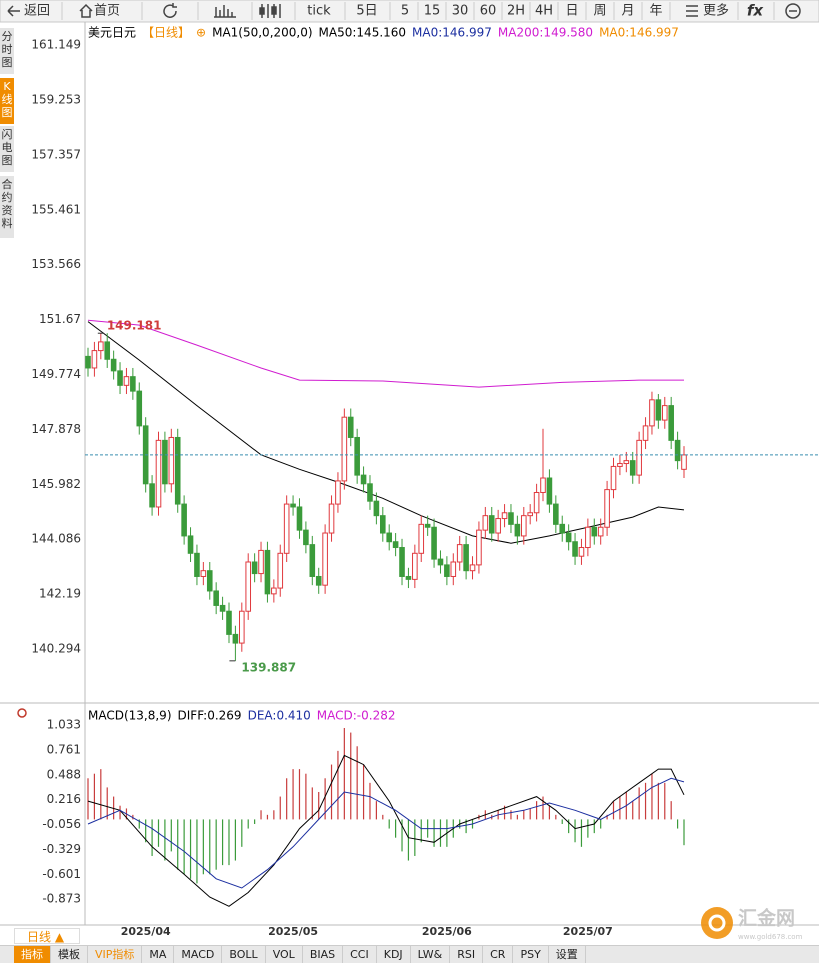 This screenshot has height=963, width=819. Describe the element at coordinates (47, 936) in the screenshot. I see `period-button: 日线 ▲` at that location.